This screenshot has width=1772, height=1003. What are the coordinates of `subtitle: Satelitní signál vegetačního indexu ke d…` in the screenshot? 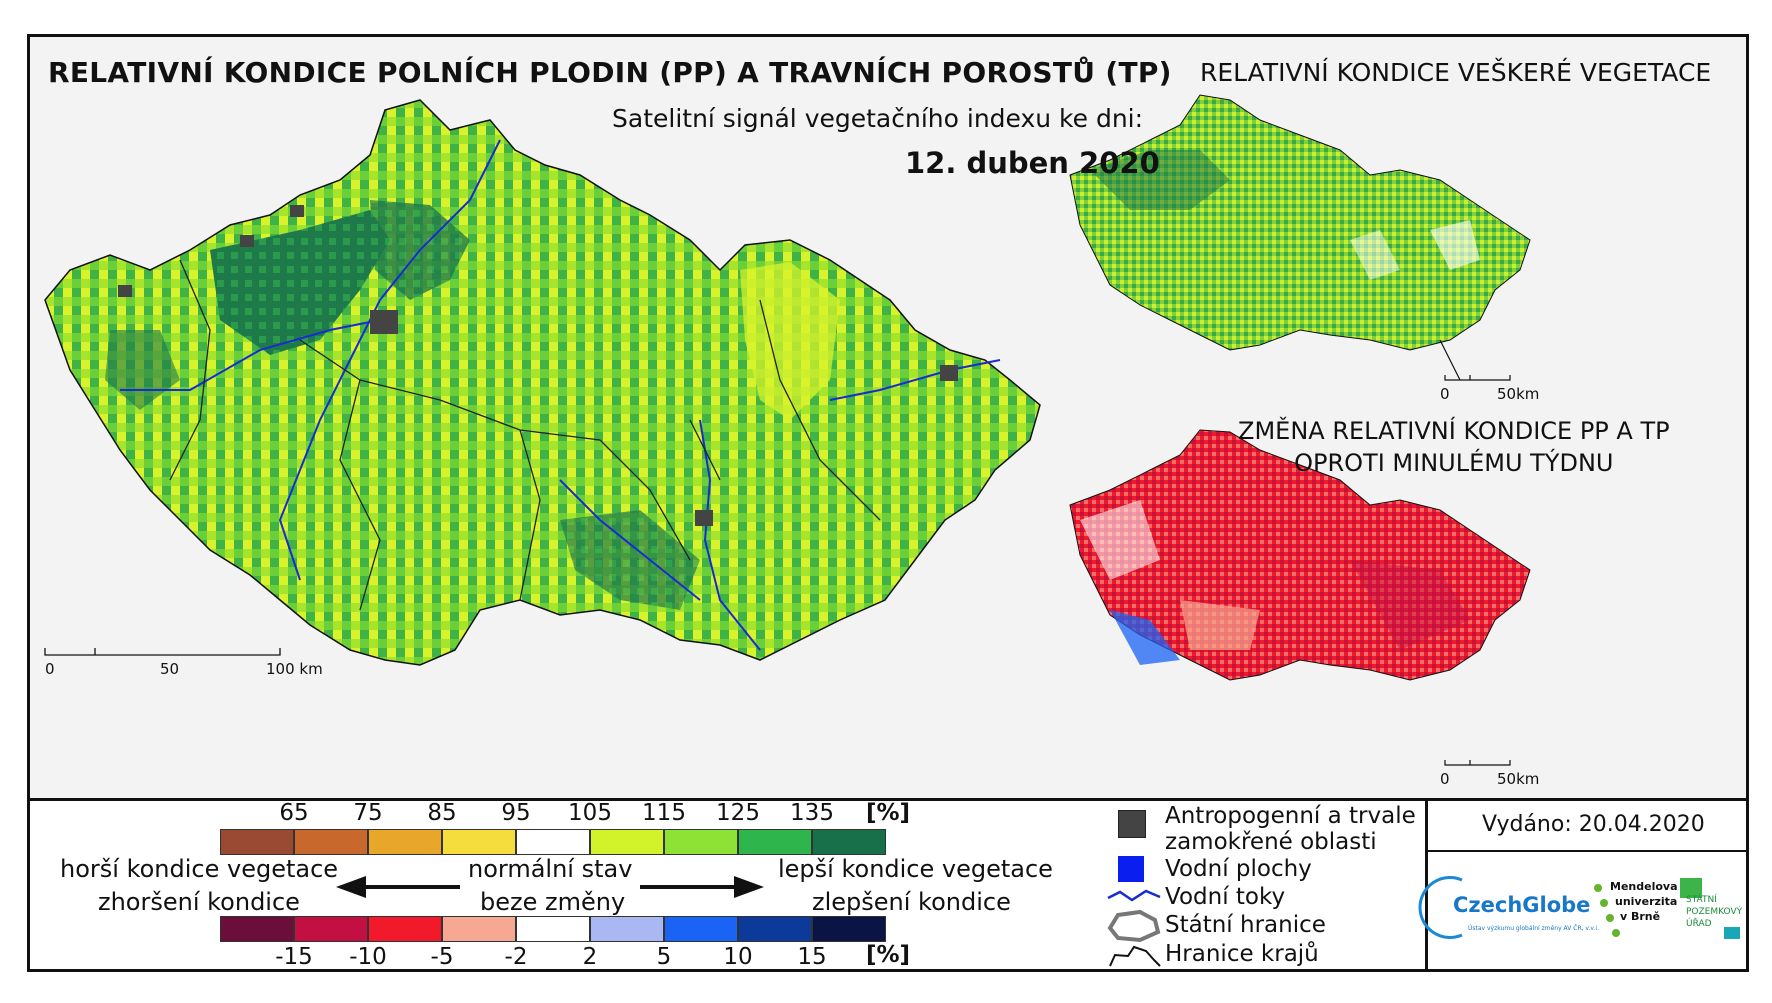 It's located at (878, 118).